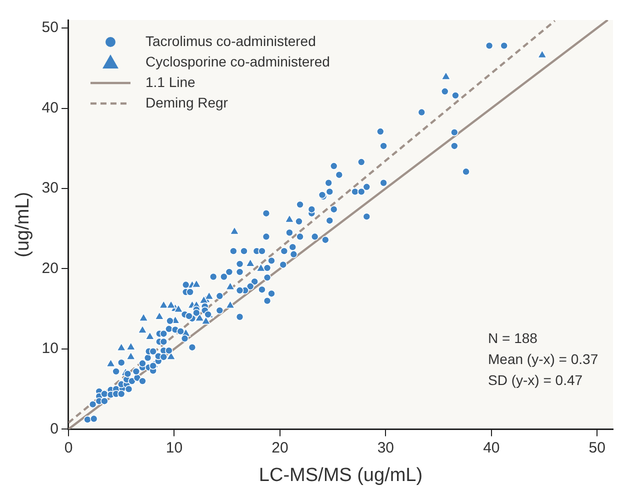 The width and height of the screenshot is (631, 499). What do you see at coordinates (186, 102) in the screenshot?
I see `legend-label: Deming Regr` at bounding box center [186, 102].